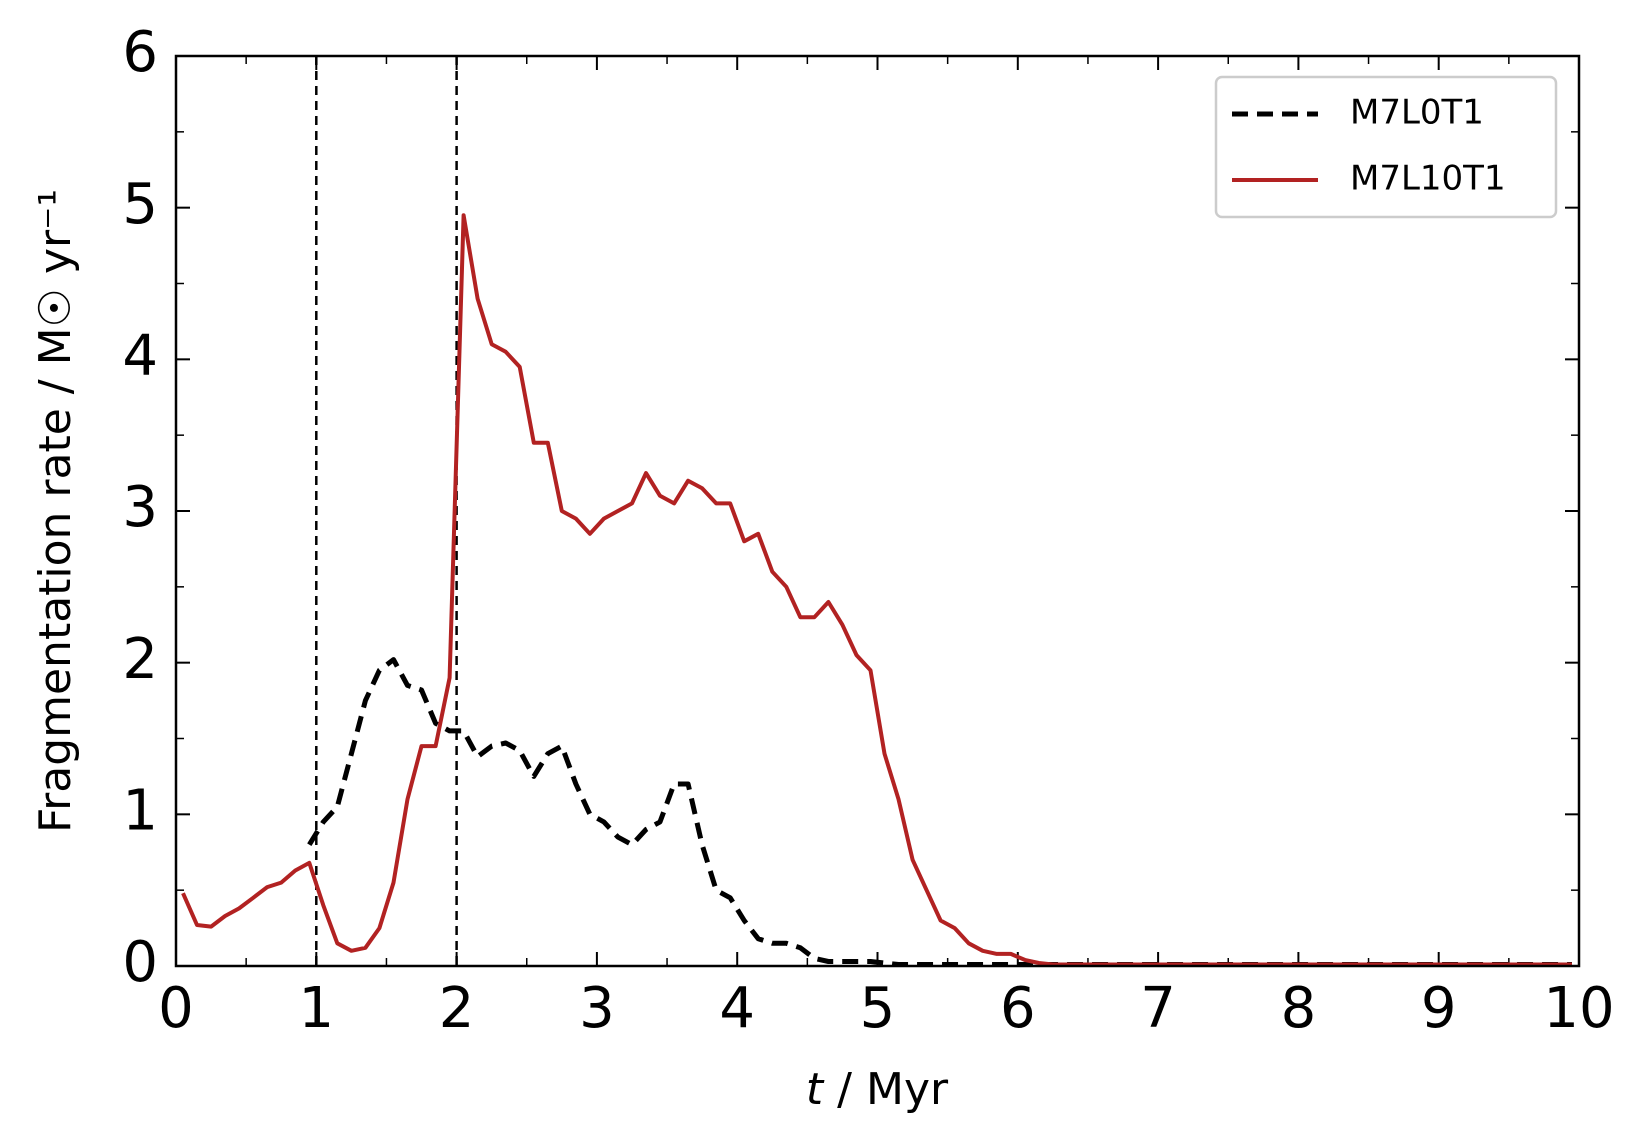 This screenshot has height=1143, width=1642. I want to click on x-tick-label: 6, so click(1018, 1008).